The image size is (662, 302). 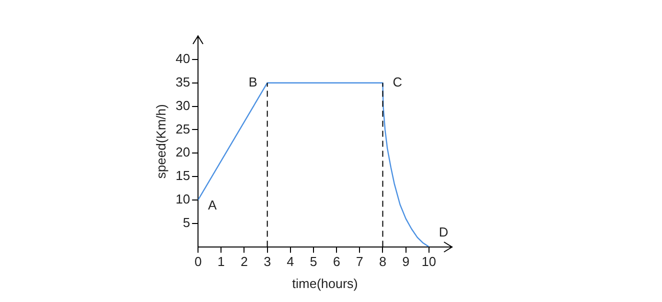 I want to click on x-tick-label: 6, so click(x=336, y=262).